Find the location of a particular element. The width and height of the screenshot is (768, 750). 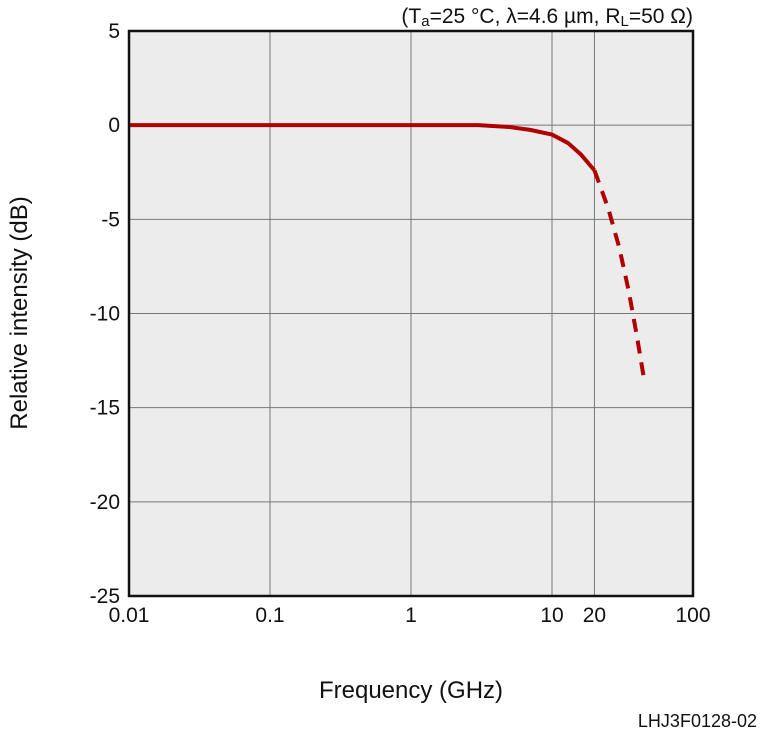

x-tick-label-1: 0.1 is located at coordinates (269, 615).